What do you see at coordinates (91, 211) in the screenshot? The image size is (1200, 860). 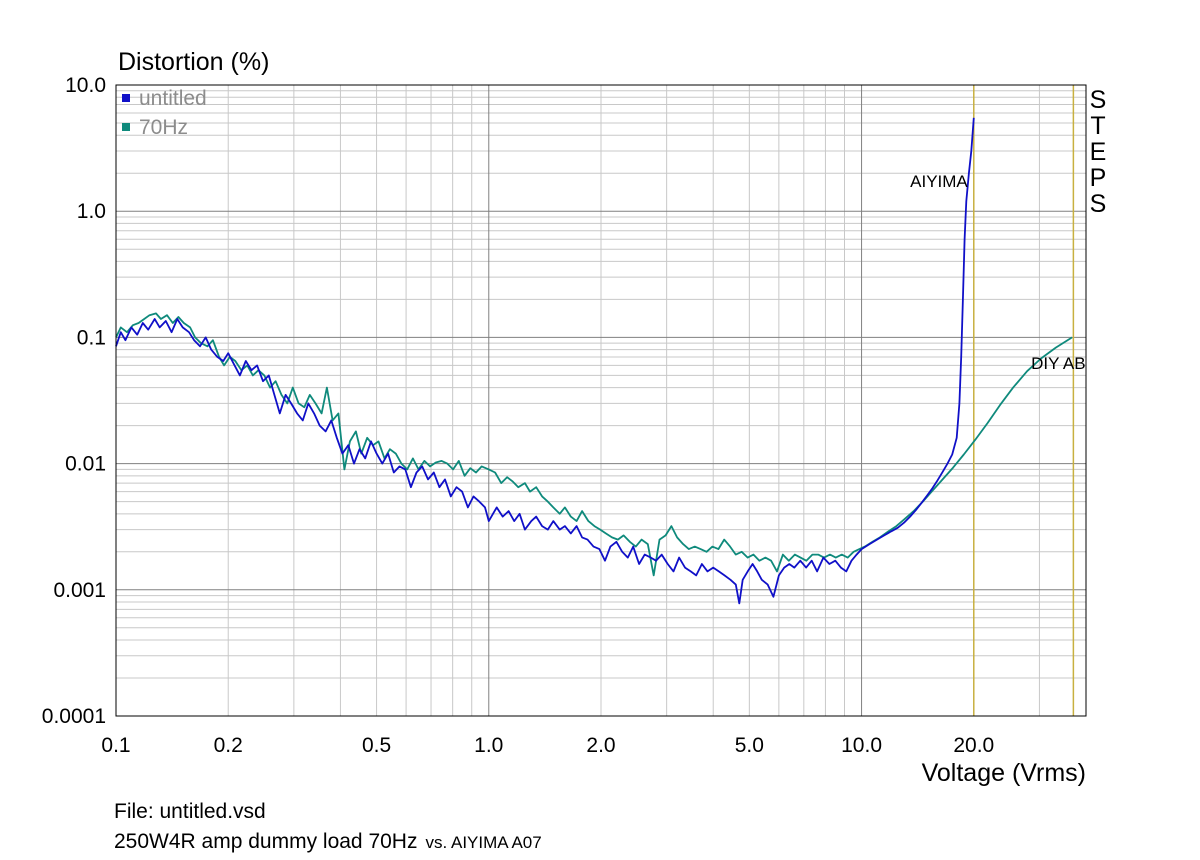 I see `y-tick-label: 1.0` at bounding box center [91, 211].